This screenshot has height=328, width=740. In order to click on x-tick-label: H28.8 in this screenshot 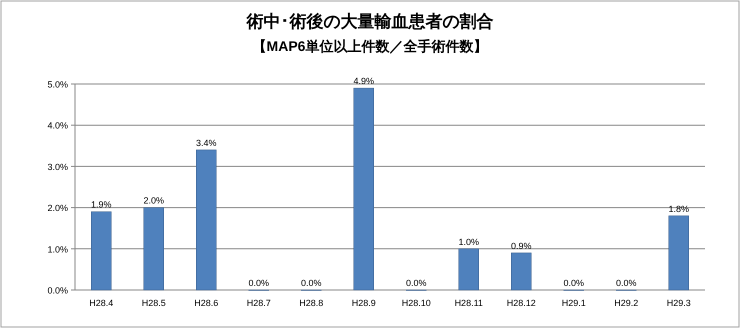, I will do `click(311, 303)`.